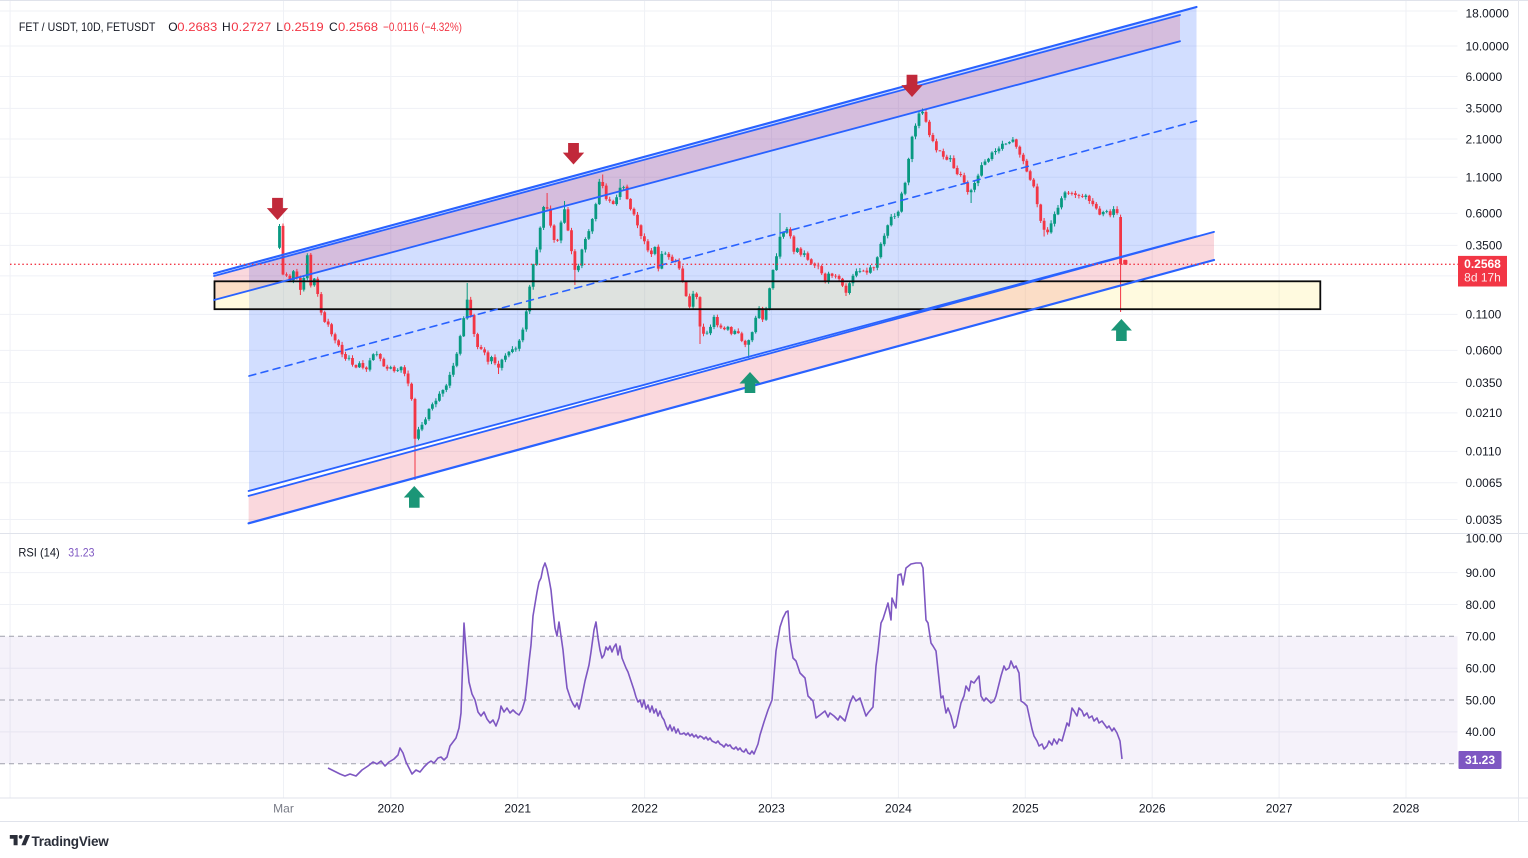 This screenshot has height=858, width=1528. What do you see at coordinates (283, 809) in the screenshot?
I see `svg-text: Mar` at bounding box center [283, 809].